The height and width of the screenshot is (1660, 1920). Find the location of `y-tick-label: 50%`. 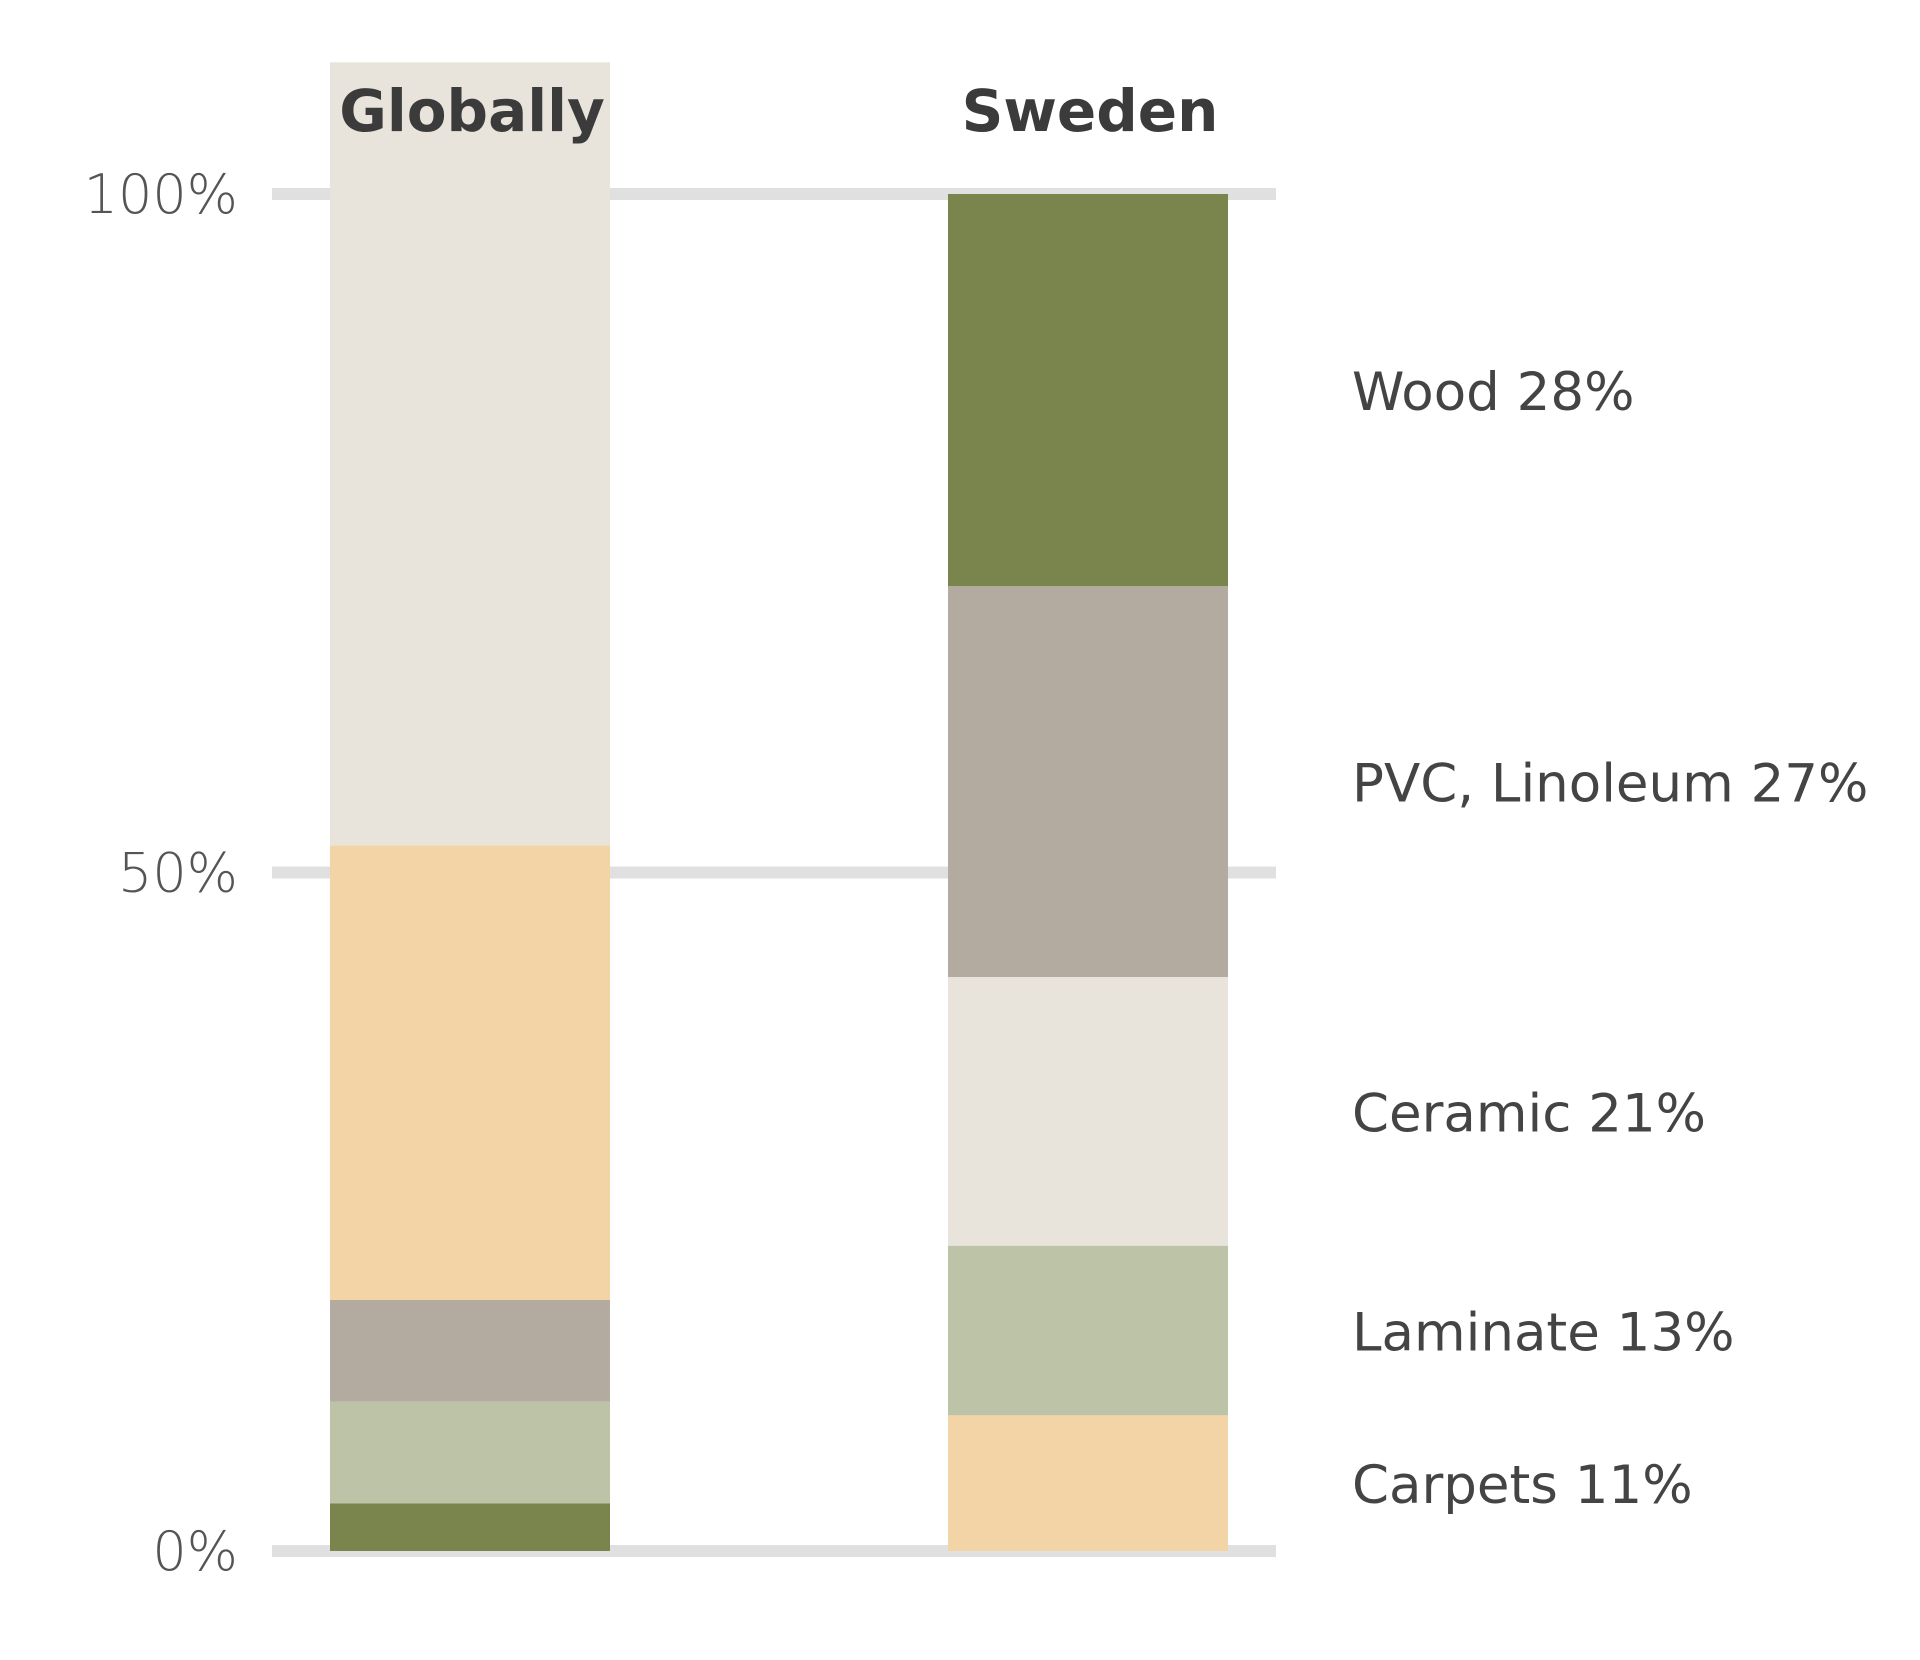

y-tick-label: 50% is located at coordinates (178, 873).